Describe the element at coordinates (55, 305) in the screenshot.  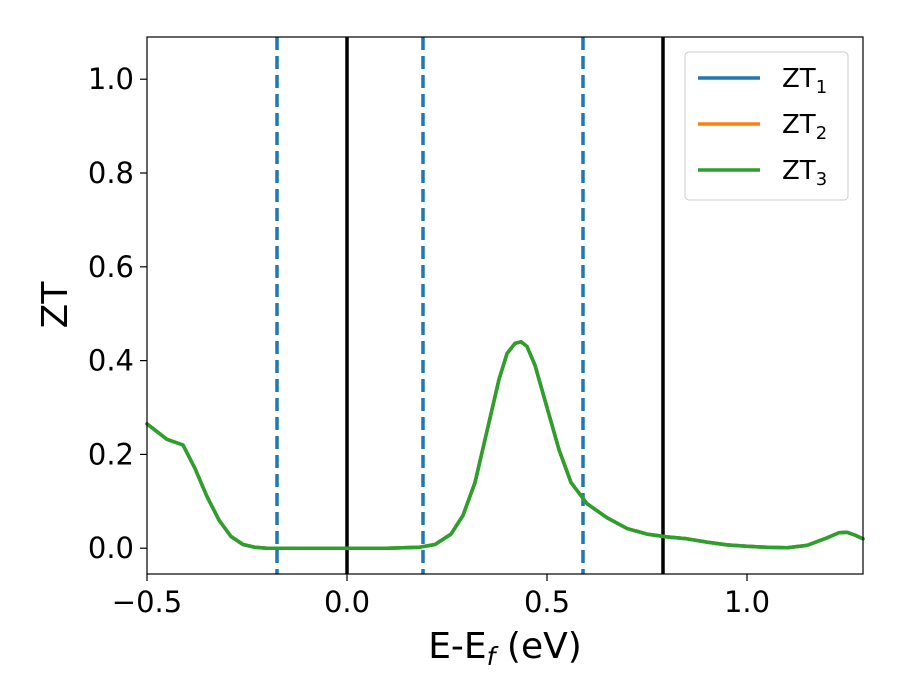
I see `y-axis-title: ZT` at that location.